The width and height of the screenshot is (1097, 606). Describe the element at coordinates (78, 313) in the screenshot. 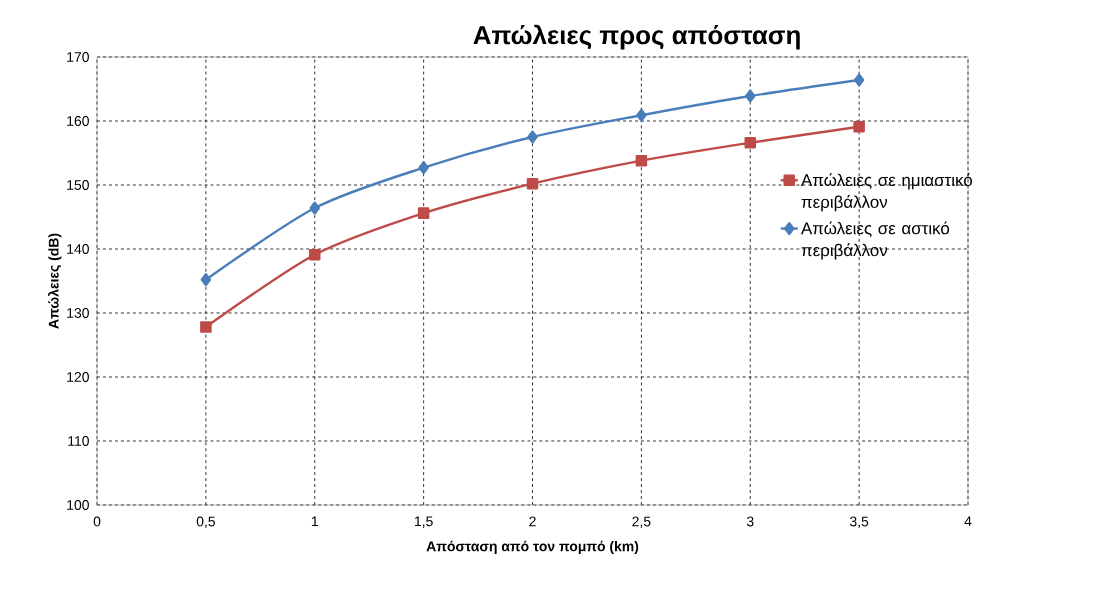

I see `y-tick-label: 130` at that location.